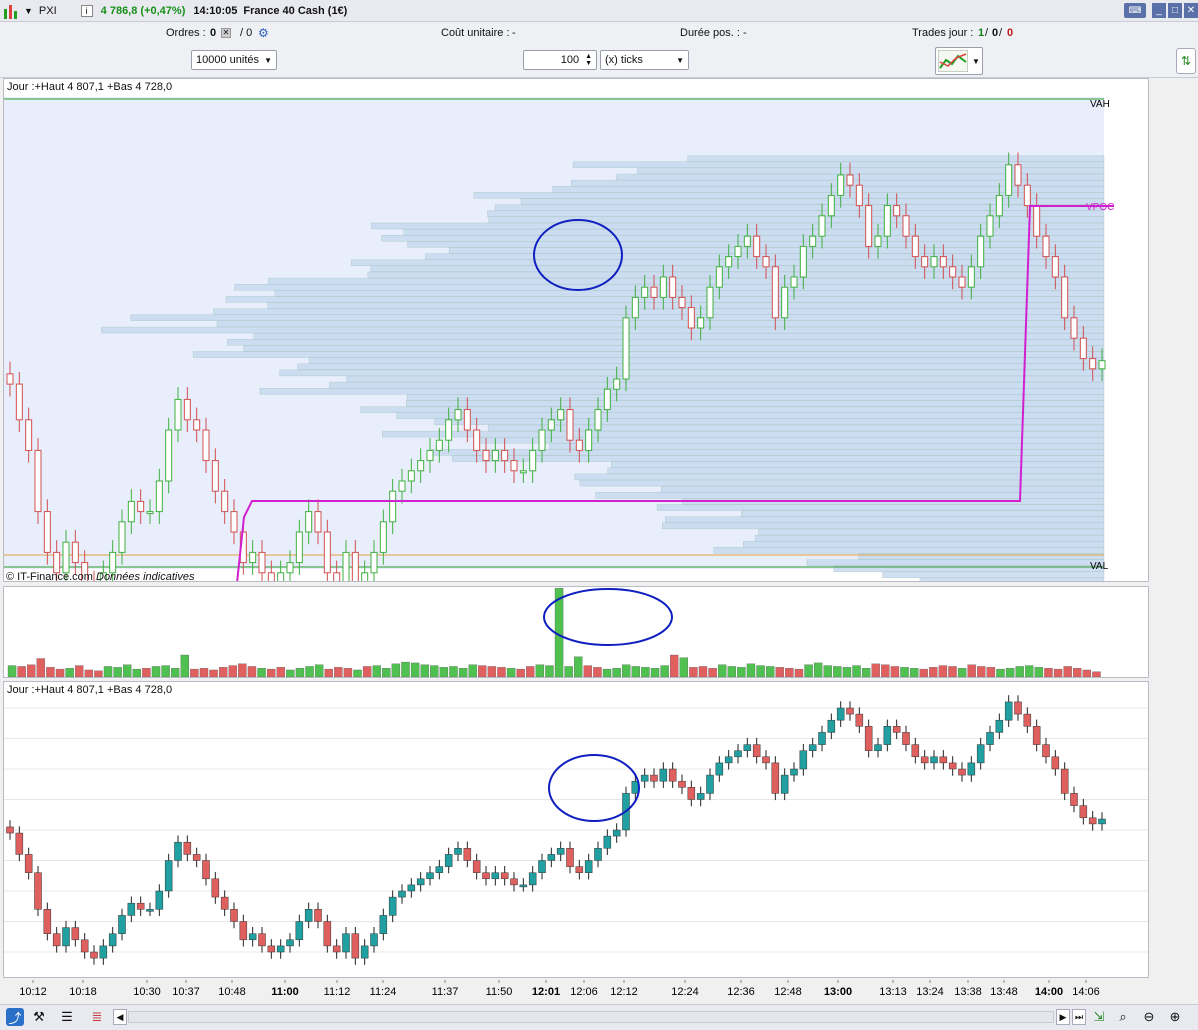 The width and height of the screenshot is (1198, 1030). What do you see at coordinates (97, 1016) in the screenshot?
I see `layers-icon: ≣` at bounding box center [97, 1016].